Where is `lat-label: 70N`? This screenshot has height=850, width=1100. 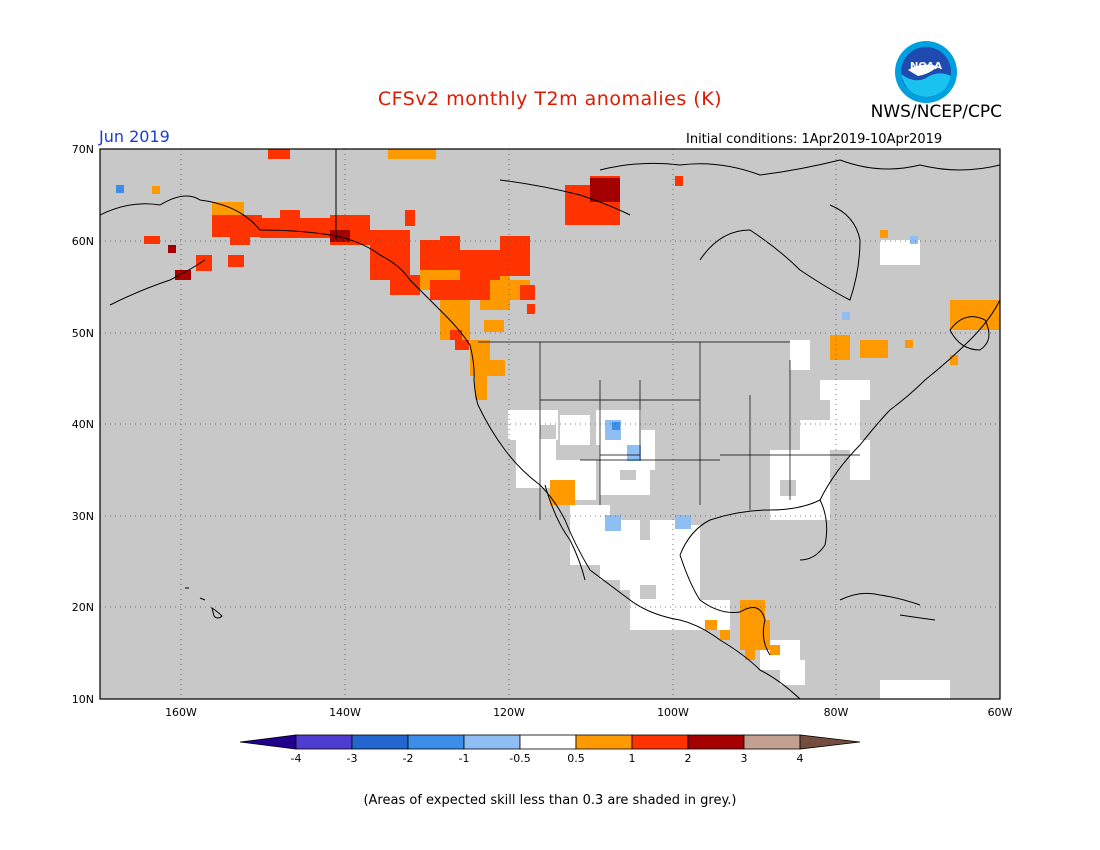 lat-label: 70N is located at coordinates (83, 149).